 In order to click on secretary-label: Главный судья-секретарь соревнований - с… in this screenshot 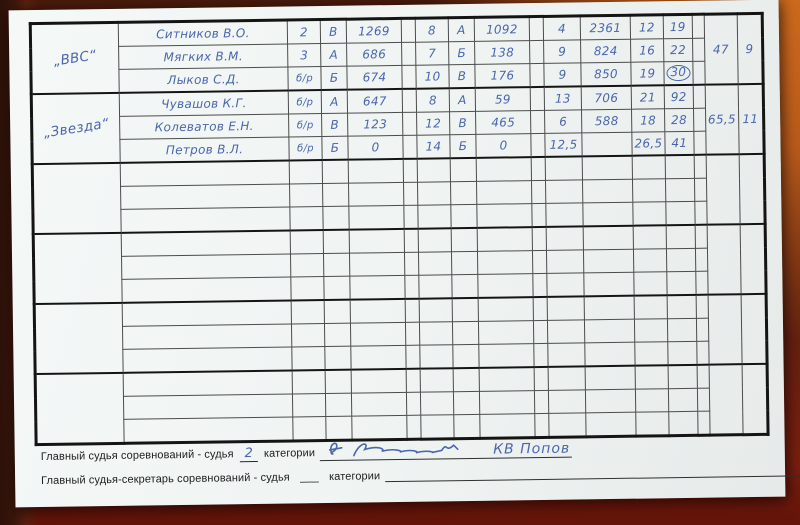, I will do `click(165, 479)`.